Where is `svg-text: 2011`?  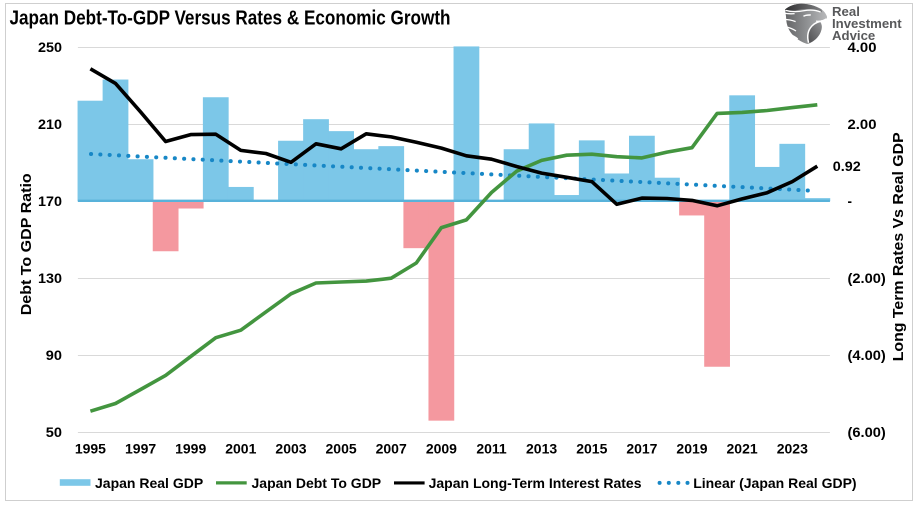 svg-text: 2011 is located at coordinates (491, 449).